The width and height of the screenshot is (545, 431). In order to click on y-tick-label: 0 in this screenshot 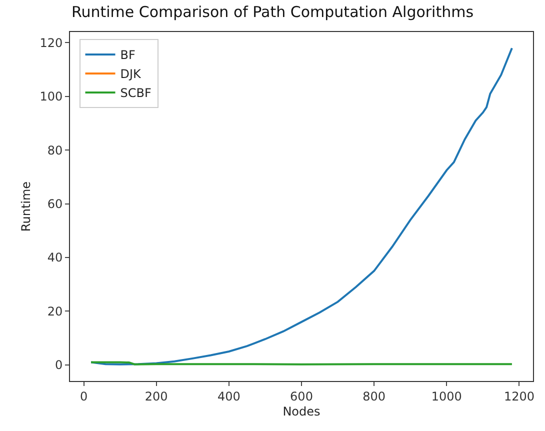, I will do `click(58, 365)`.